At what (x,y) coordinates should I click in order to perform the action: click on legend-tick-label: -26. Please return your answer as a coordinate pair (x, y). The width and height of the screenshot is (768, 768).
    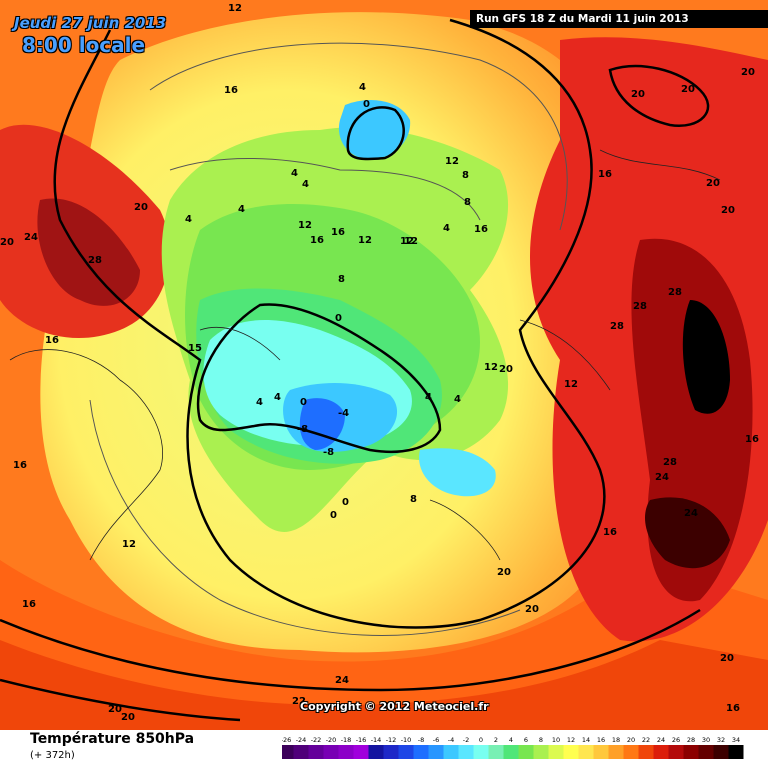
    Looking at the image, I should click on (286, 740).